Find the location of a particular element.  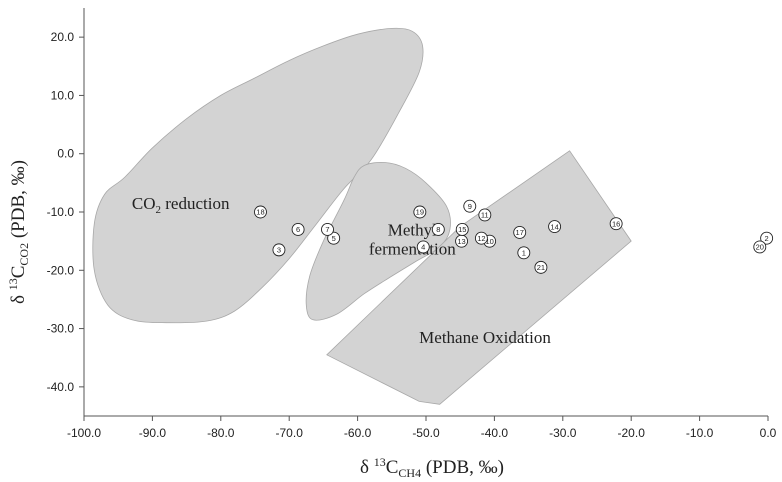

data-point-15: 15 is located at coordinates (462, 229).